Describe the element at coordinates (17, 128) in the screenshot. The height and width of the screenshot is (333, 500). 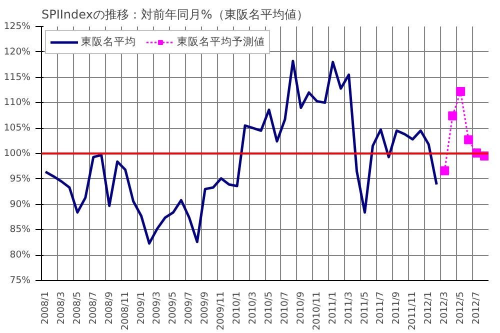
I see `y-tick-label: 105%` at that location.